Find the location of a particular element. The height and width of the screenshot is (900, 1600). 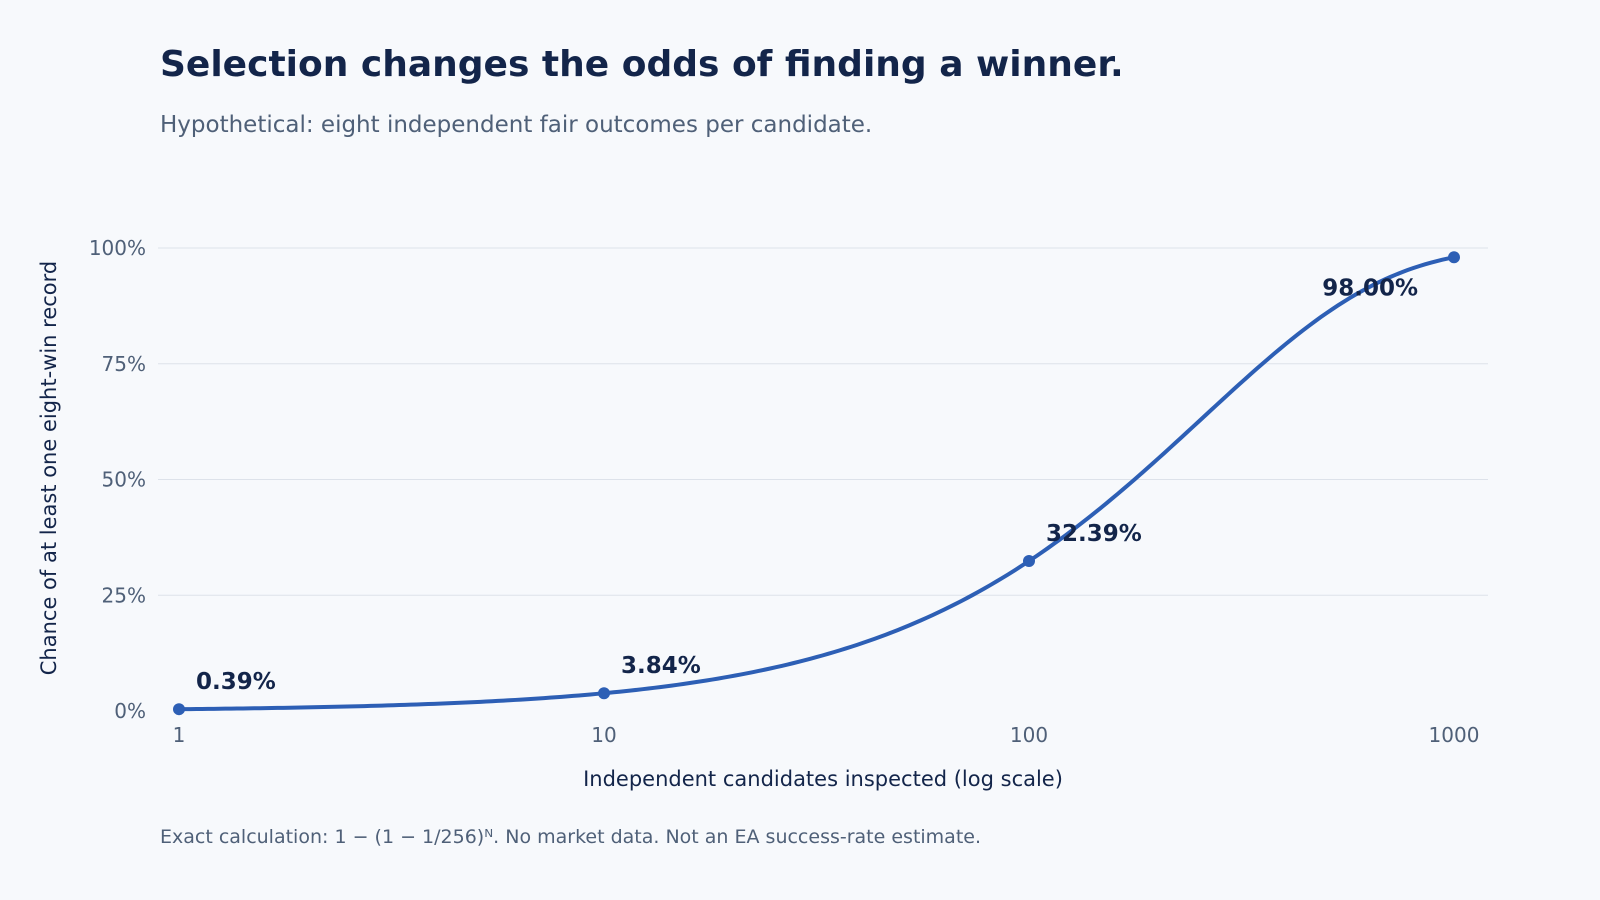

y-tick-label: 50% is located at coordinates (124, 480).